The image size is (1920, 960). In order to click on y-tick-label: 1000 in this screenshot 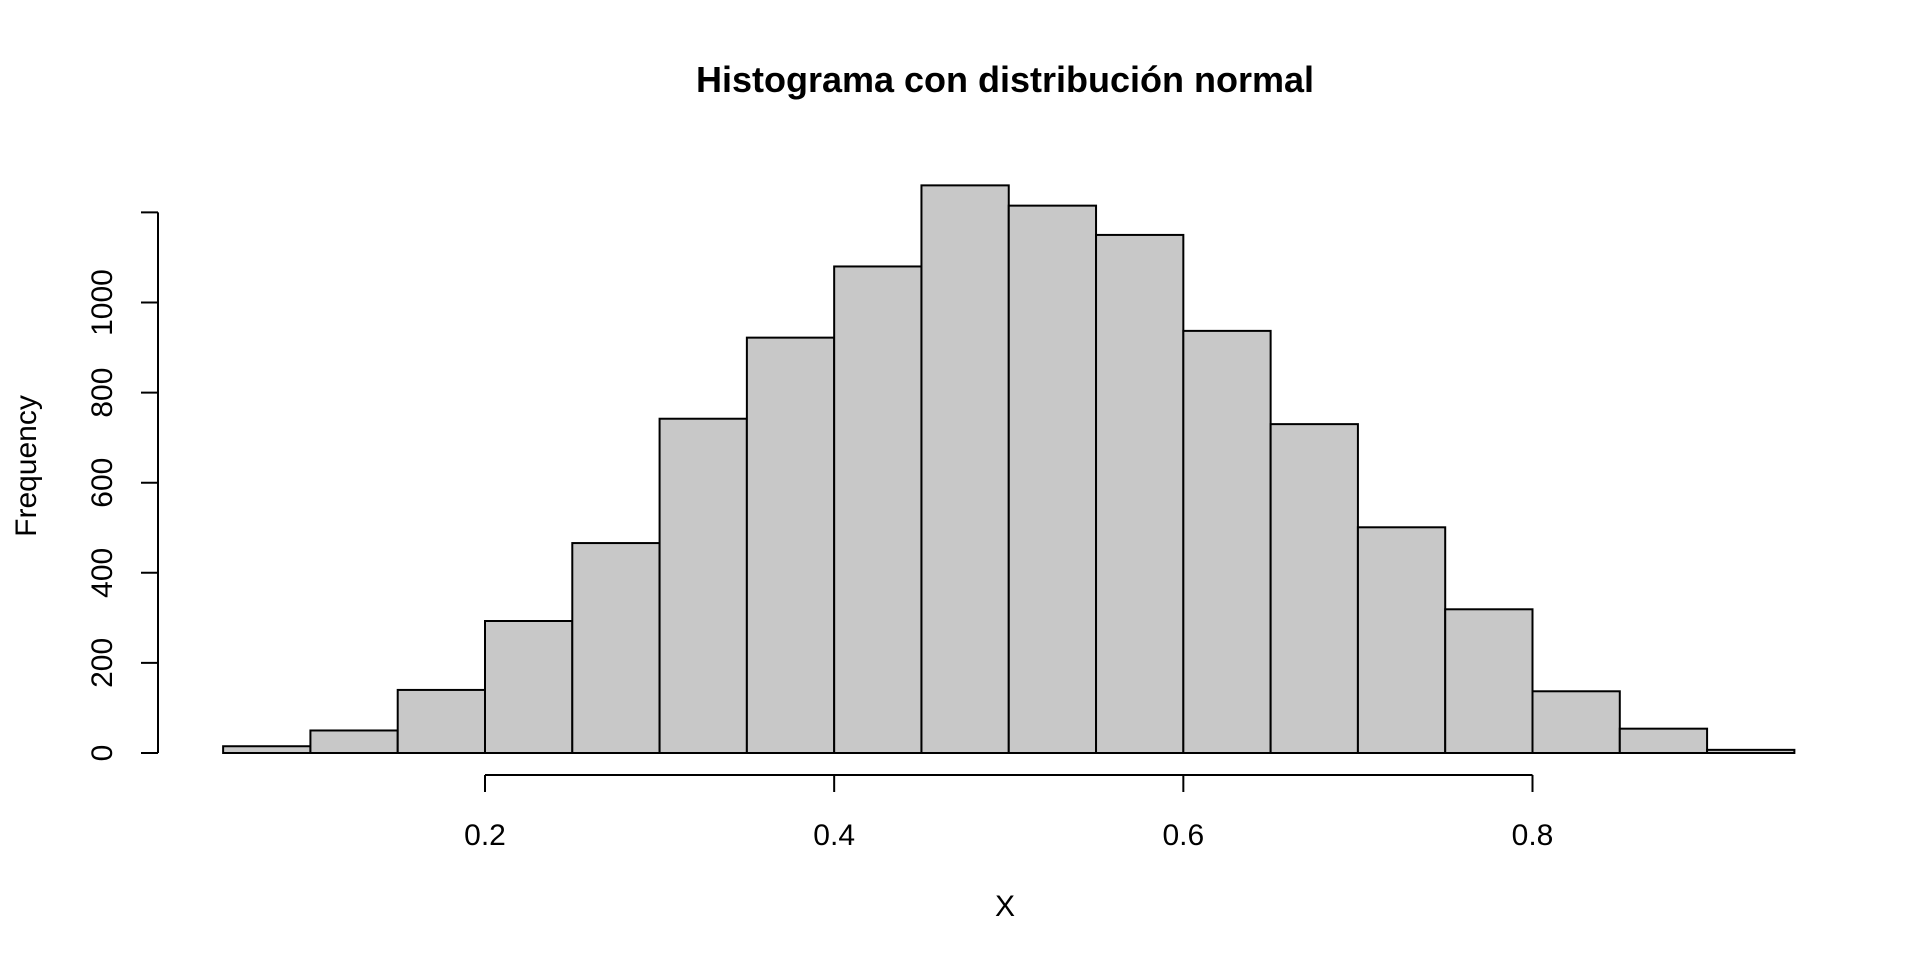, I will do `click(102, 302)`.